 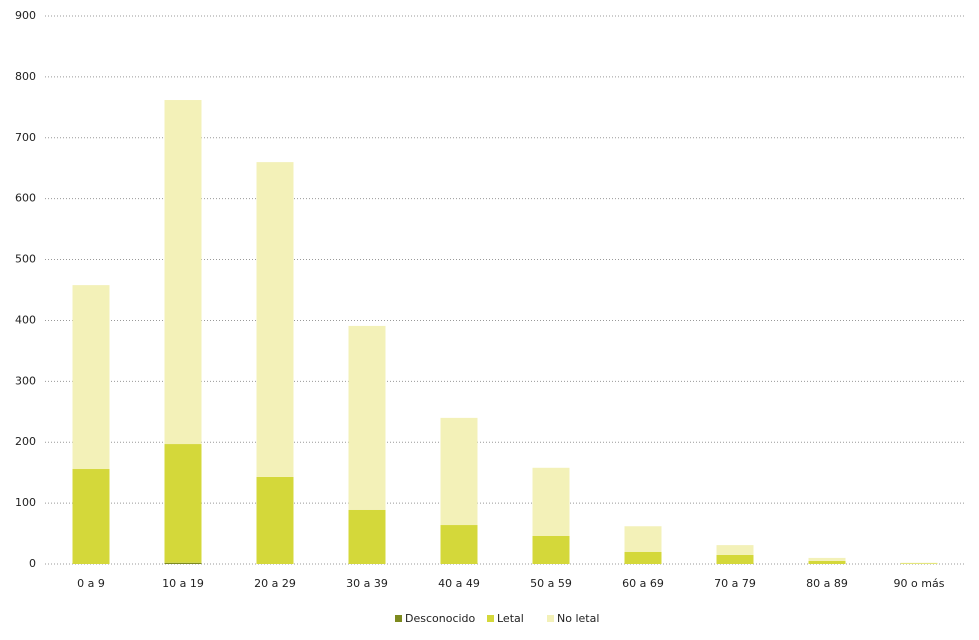 I want to click on legend-label: Letal, so click(x=510, y=618).